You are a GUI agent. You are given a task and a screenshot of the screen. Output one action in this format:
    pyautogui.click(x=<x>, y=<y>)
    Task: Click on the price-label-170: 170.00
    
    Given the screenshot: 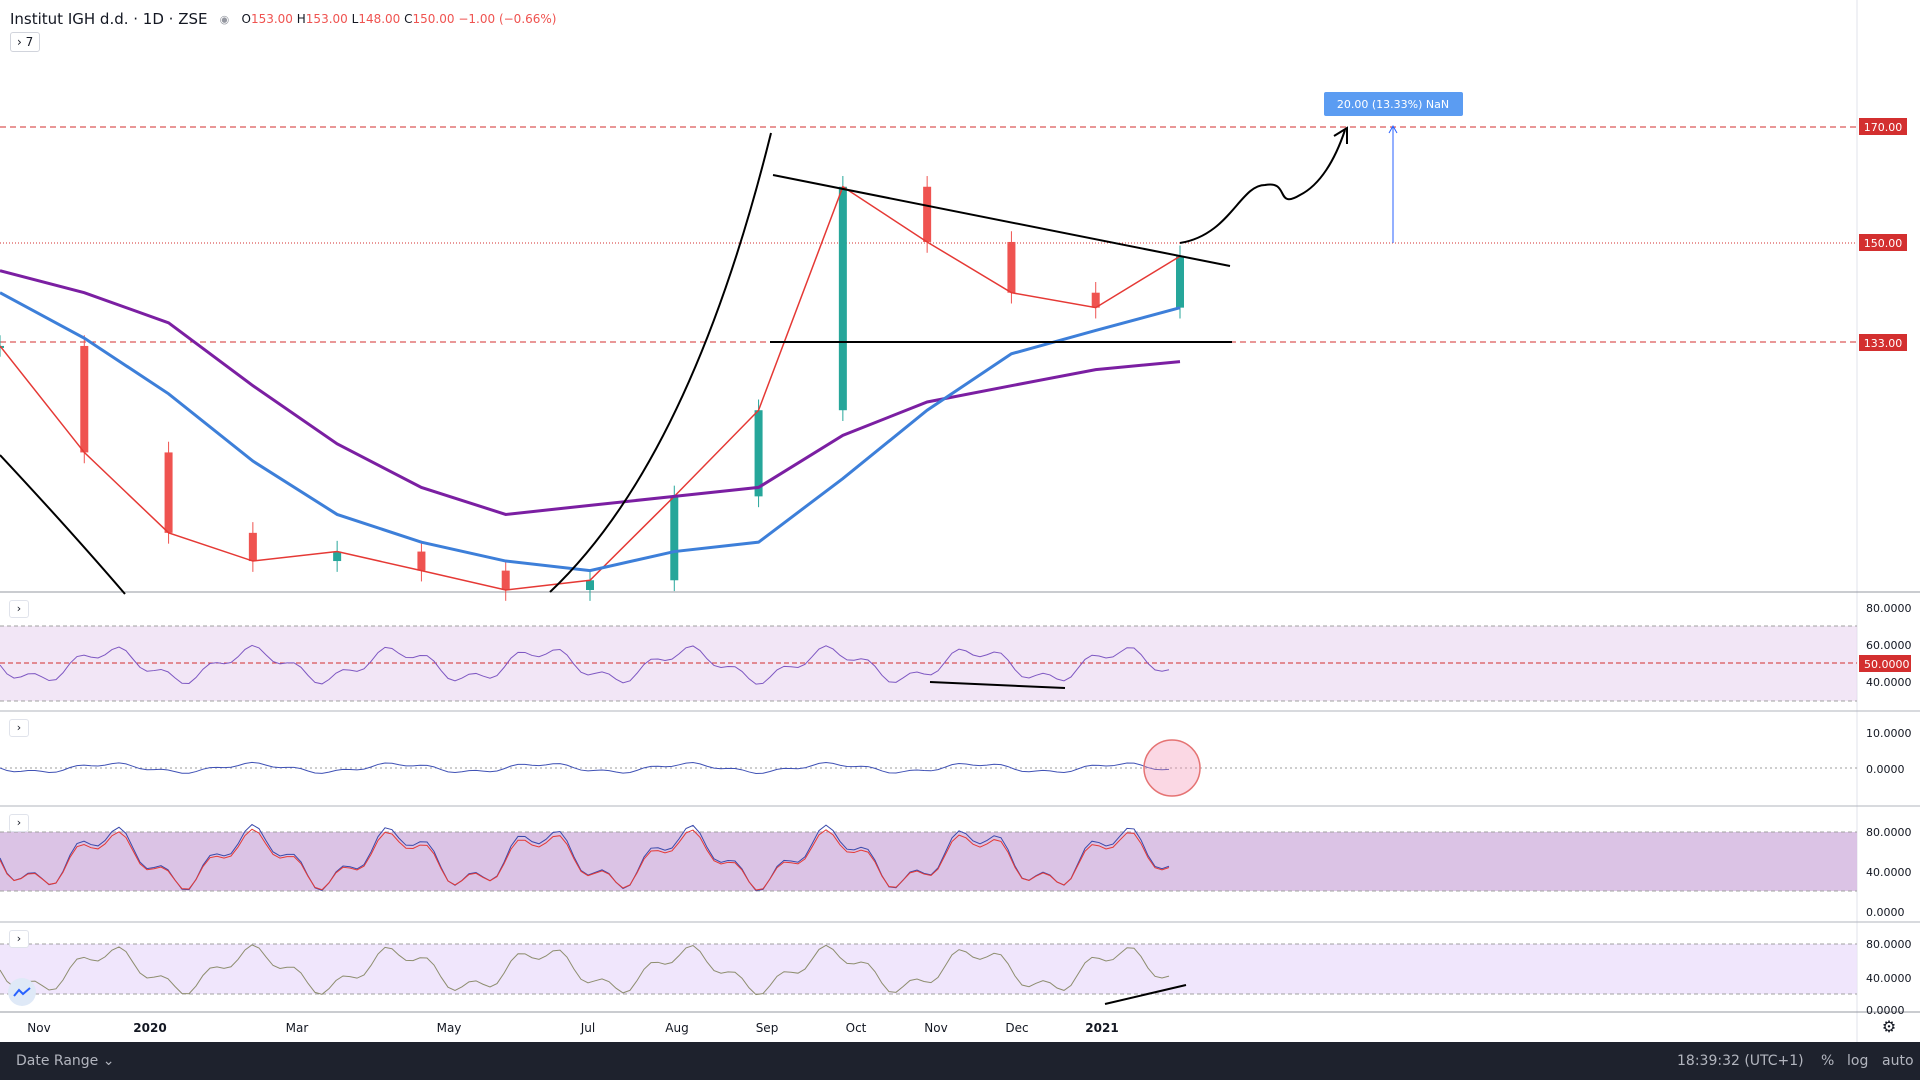 What is the action you would take?
    pyautogui.click(x=1883, y=127)
    